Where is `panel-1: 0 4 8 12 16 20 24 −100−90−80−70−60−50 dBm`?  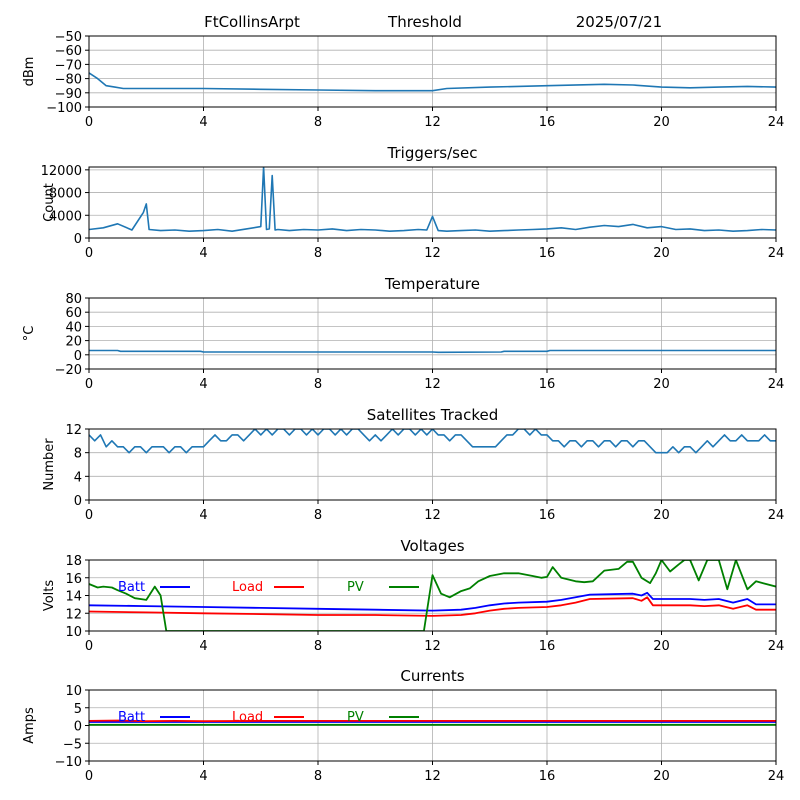
panel-1: 0 4 8 12 16 20 24 −100−90−80−70−60−50 dBm is located at coordinates (403, 80).